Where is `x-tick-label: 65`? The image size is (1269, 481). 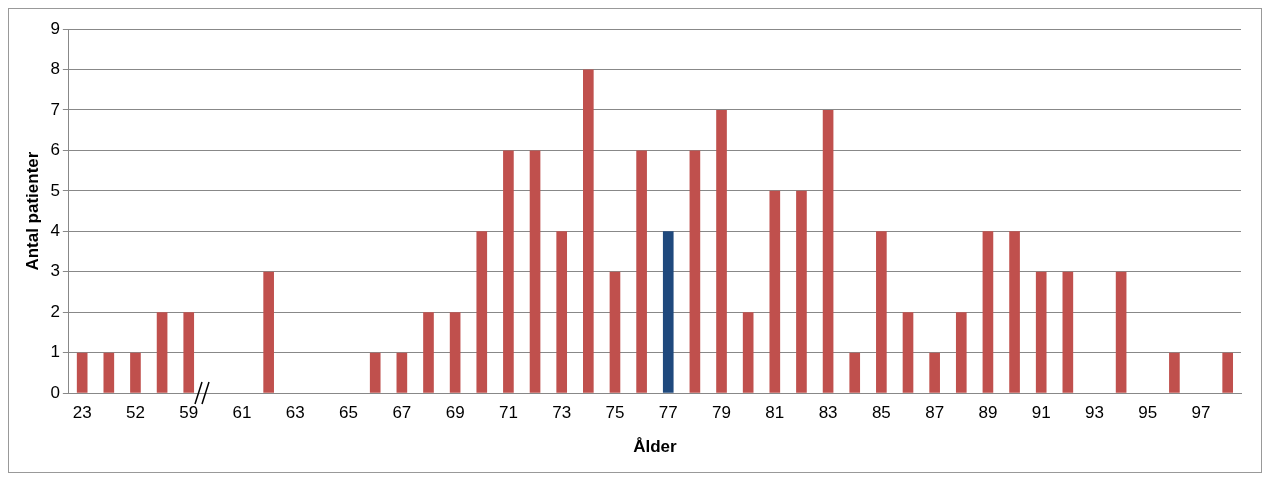 x-tick-label: 65 is located at coordinates (349, 413).